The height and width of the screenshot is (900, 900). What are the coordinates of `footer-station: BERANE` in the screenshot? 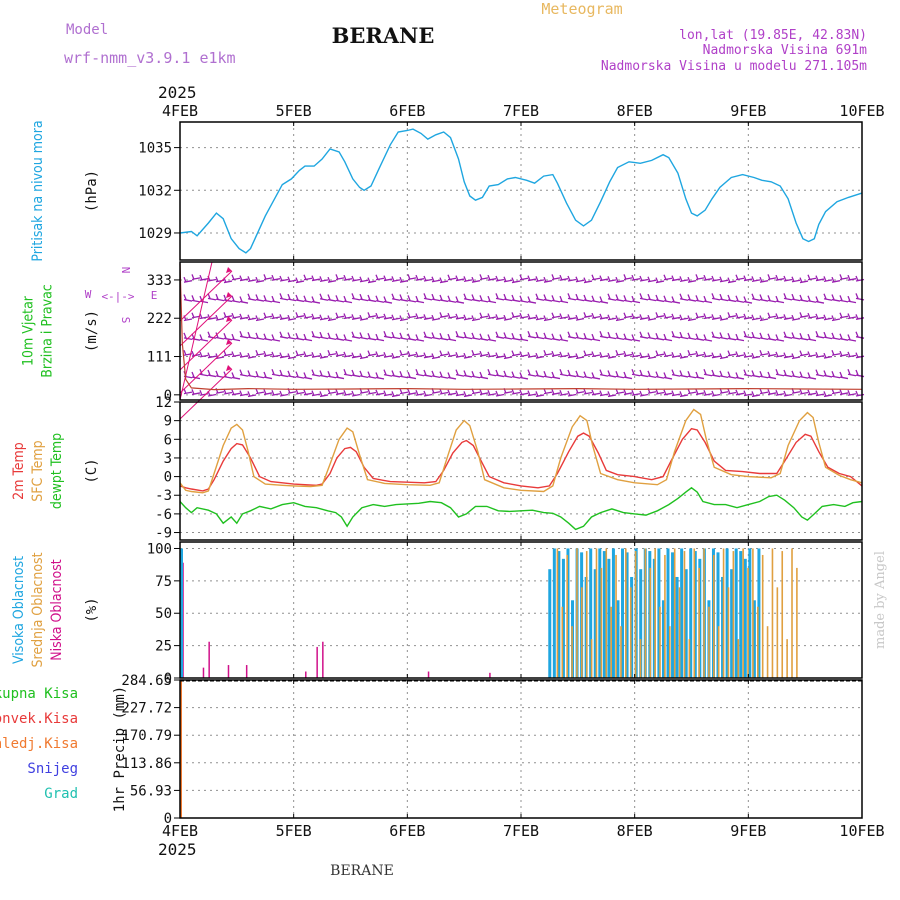 It's located at (362, 871).